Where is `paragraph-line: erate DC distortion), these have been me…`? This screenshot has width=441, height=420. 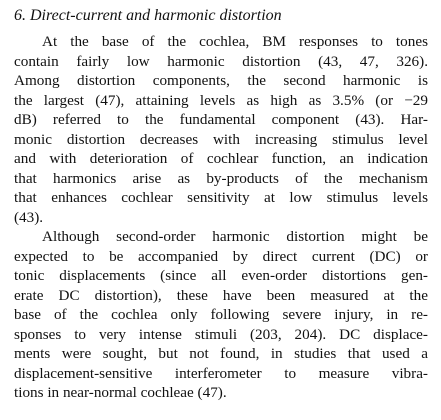 paragraph-line: erate DC distortion), these have been me… is located at coordinates (221, 295).